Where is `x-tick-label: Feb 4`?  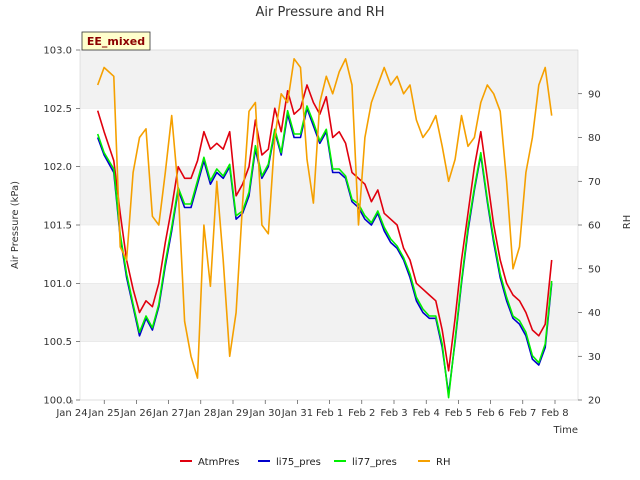 x-tick-label: Feb 4 is located at coordinates (426, 413).